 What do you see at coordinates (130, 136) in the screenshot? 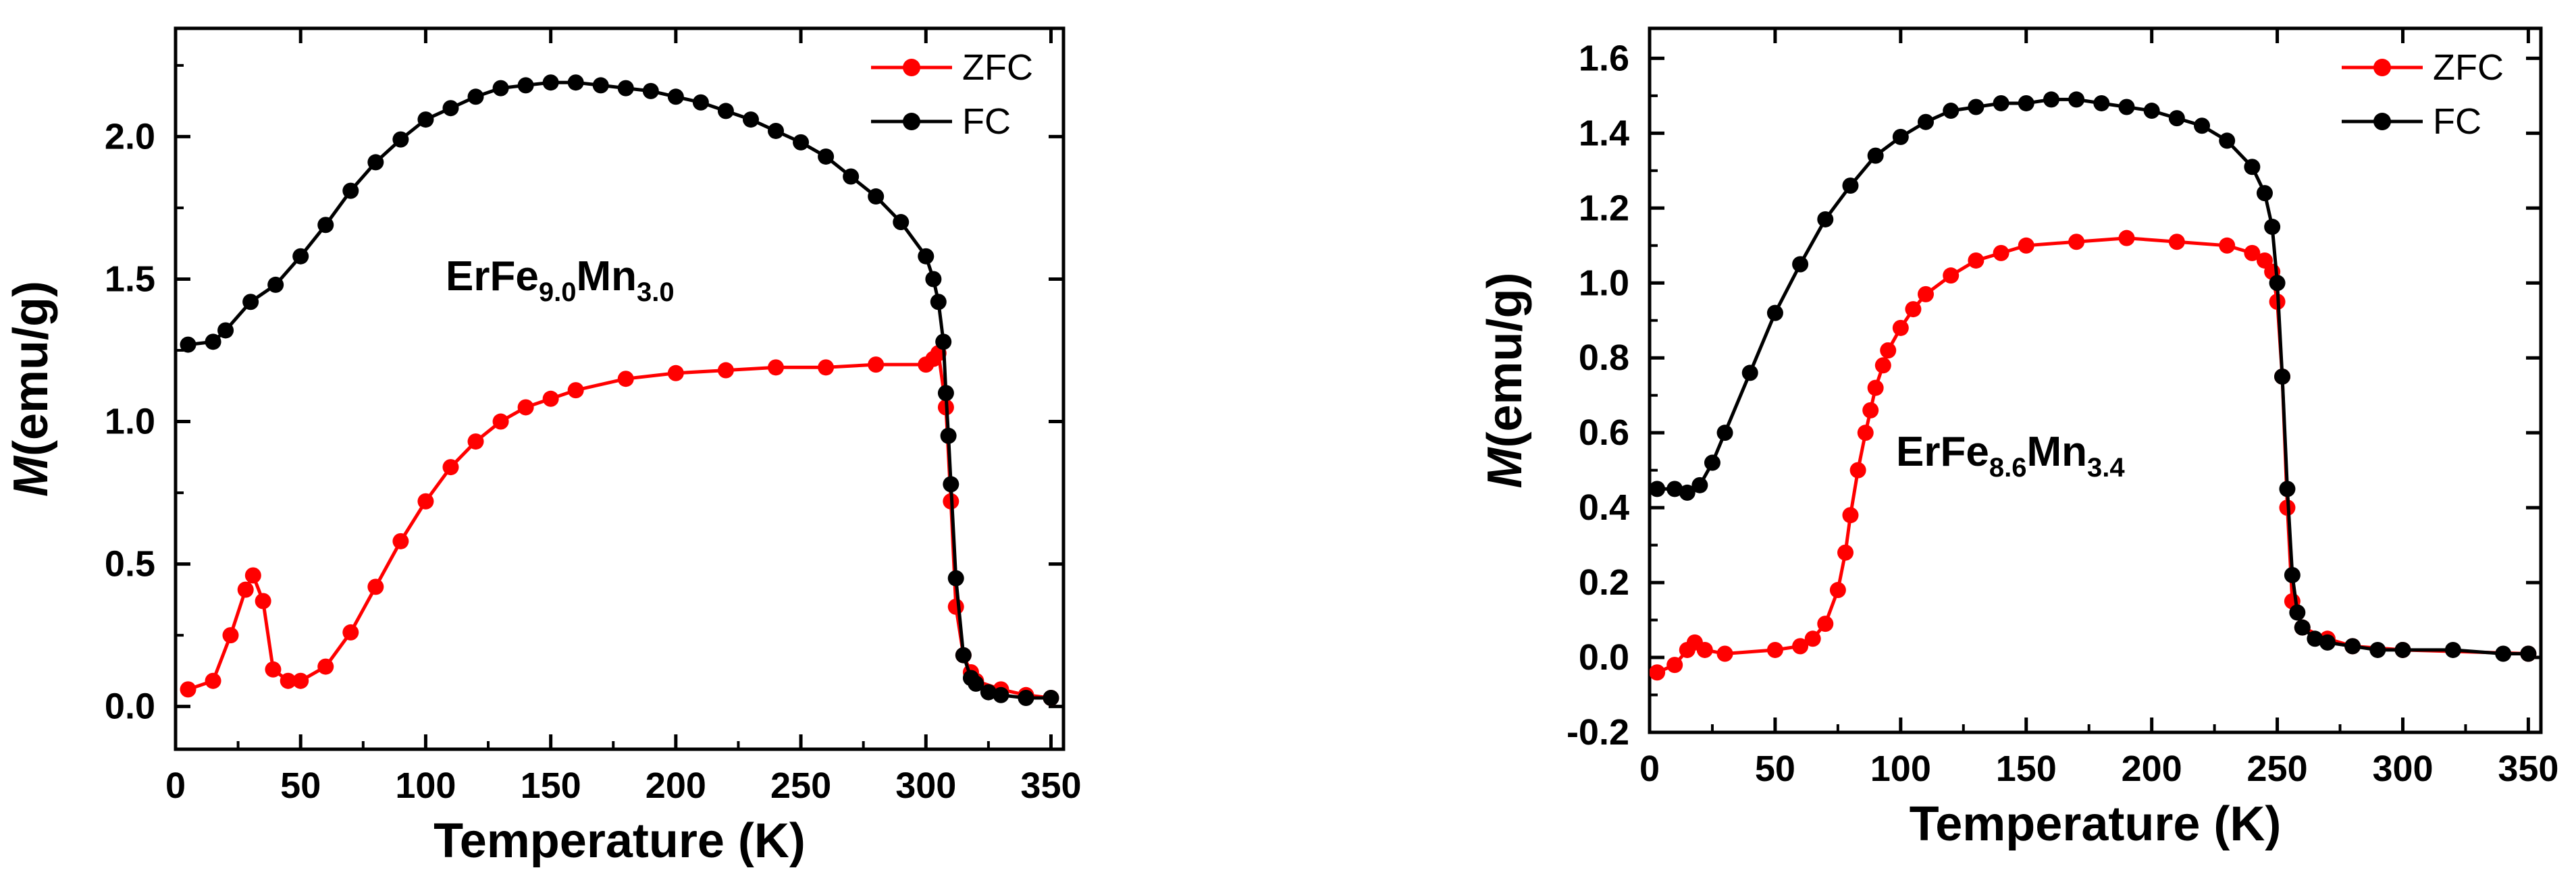
I see `y-tick-label: 2.0` at bounding box center [130, 136].